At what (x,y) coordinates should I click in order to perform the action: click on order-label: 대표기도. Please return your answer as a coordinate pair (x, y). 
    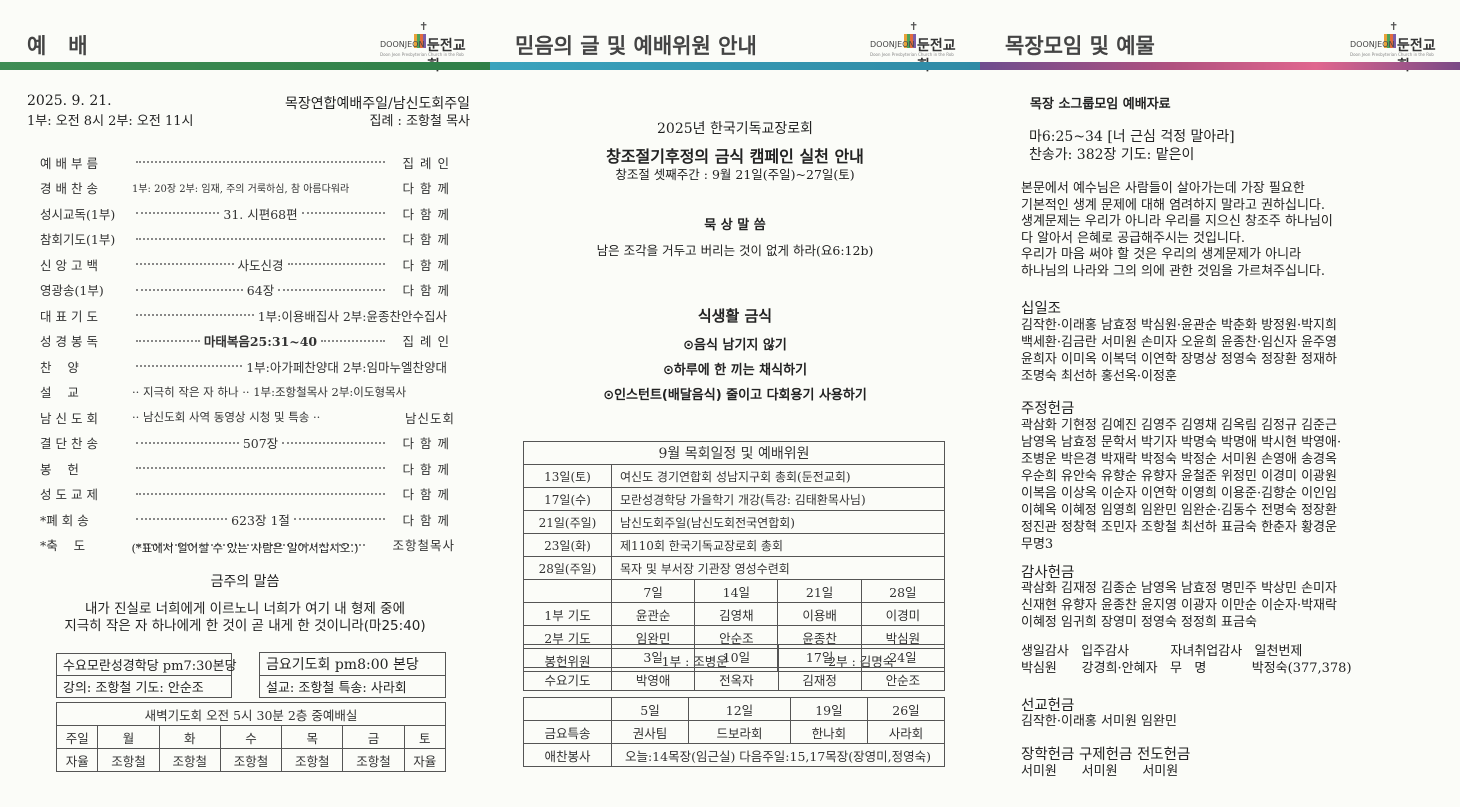
    Looking at the image, I should click on (71, 316).